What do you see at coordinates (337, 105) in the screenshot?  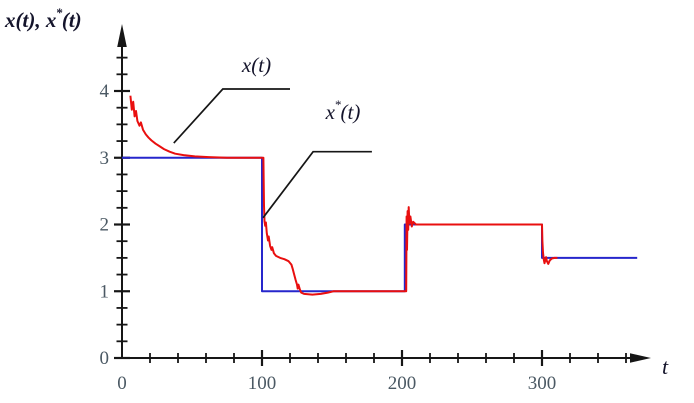 I see `annotation-x-star-of-t-asterisk: *` at bounding box center [337, 105].